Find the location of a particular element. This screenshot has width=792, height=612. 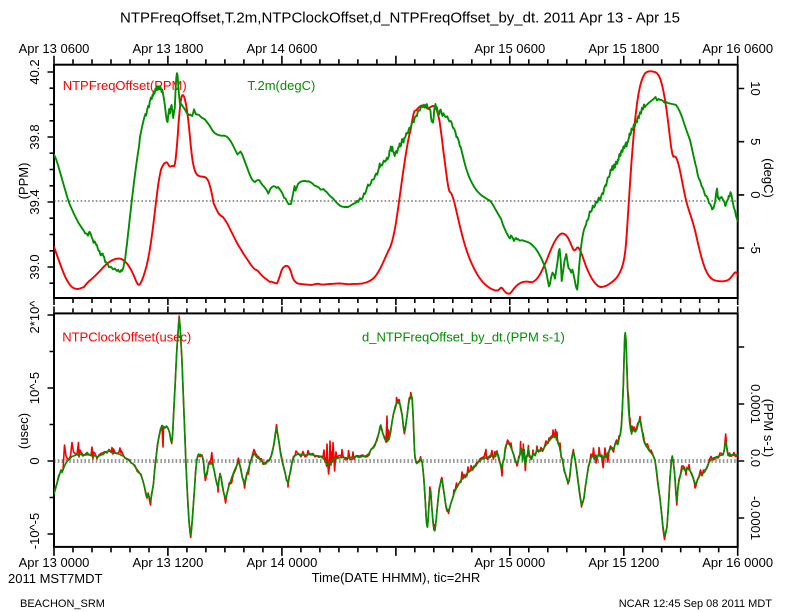

svg-text: BEACHON_SRM is located at coordinates (62, 604).